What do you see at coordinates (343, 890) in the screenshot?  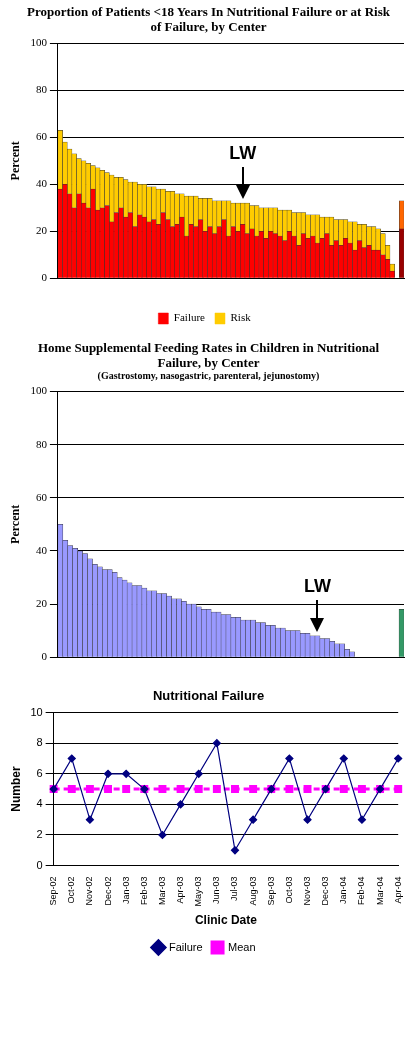 I see `x-tick-label: Jan-04` at bounding box center [343, 890].